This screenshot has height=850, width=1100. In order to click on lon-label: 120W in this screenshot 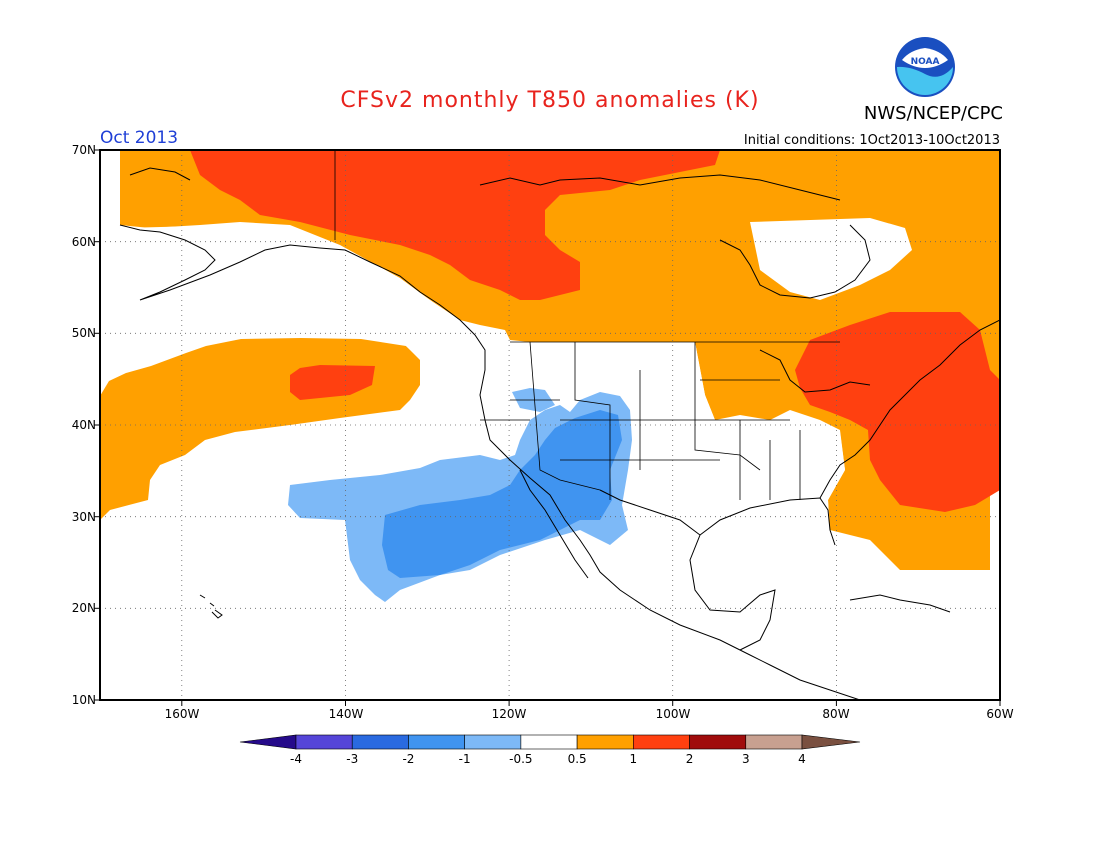, I will do `click(509, 714)`.